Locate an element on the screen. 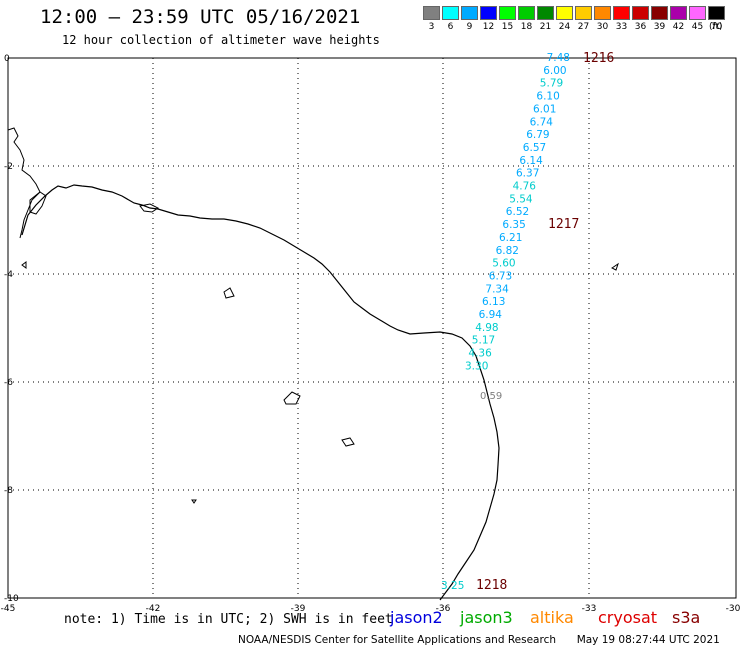  legend-label: 9 is located at coordinates (469, 27).